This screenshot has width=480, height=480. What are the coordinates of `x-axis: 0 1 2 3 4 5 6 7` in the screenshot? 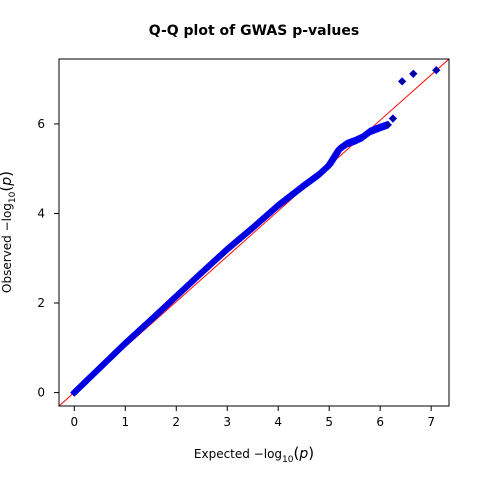 It's located at (252, 417).